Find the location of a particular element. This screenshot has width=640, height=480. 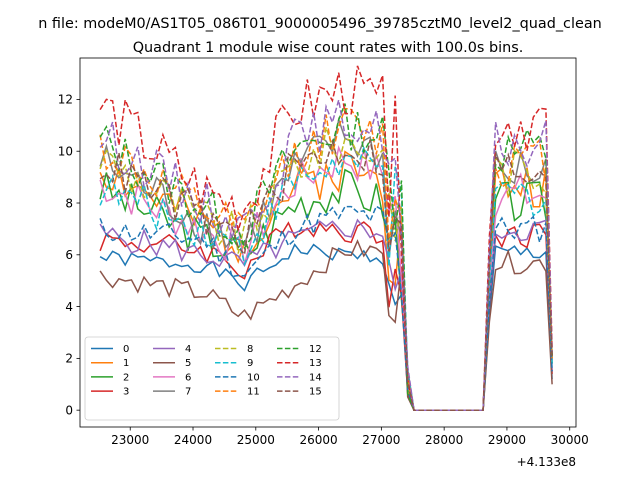

legend-label: 4 is located at coordinates (188, 349).